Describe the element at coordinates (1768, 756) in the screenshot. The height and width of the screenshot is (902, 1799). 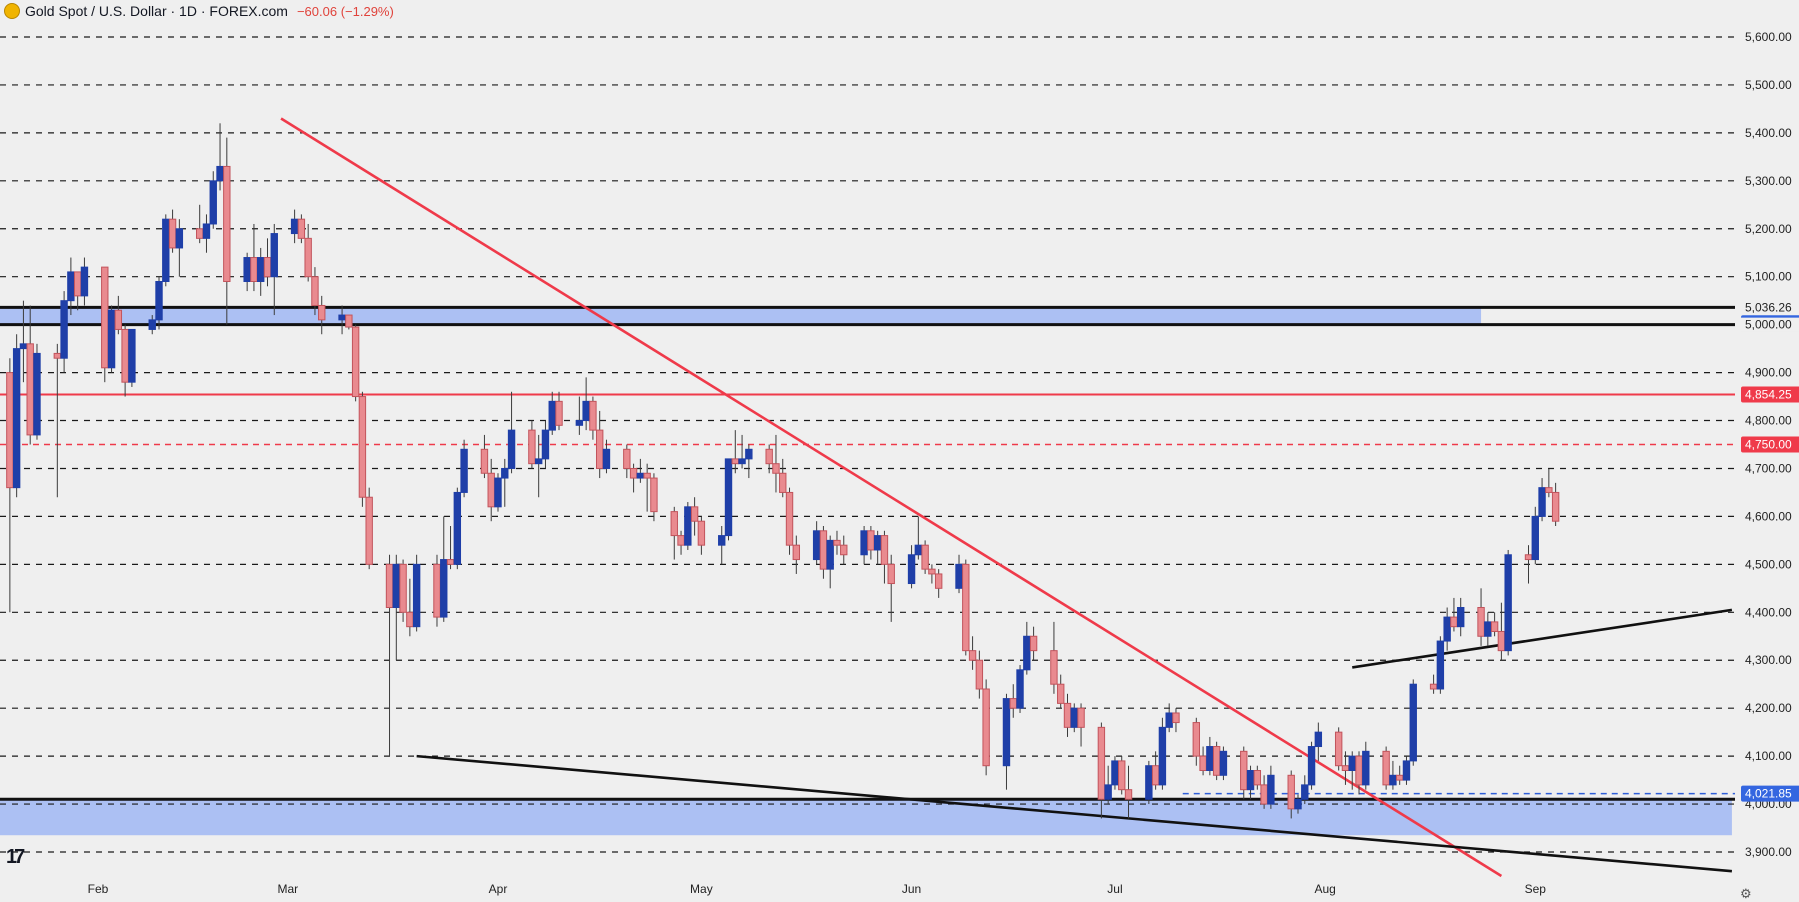
I see `price-tick-label: 4,100.00` at that location.